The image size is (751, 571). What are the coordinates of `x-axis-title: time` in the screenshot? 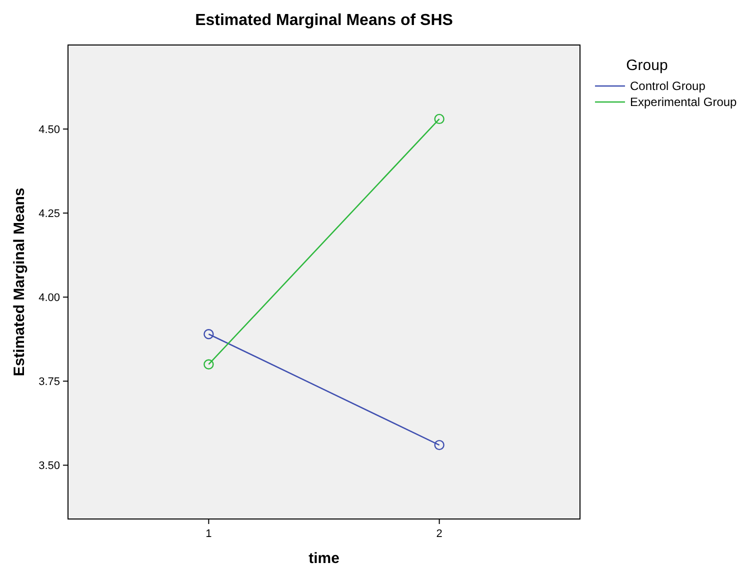 It's located at (324, 558).